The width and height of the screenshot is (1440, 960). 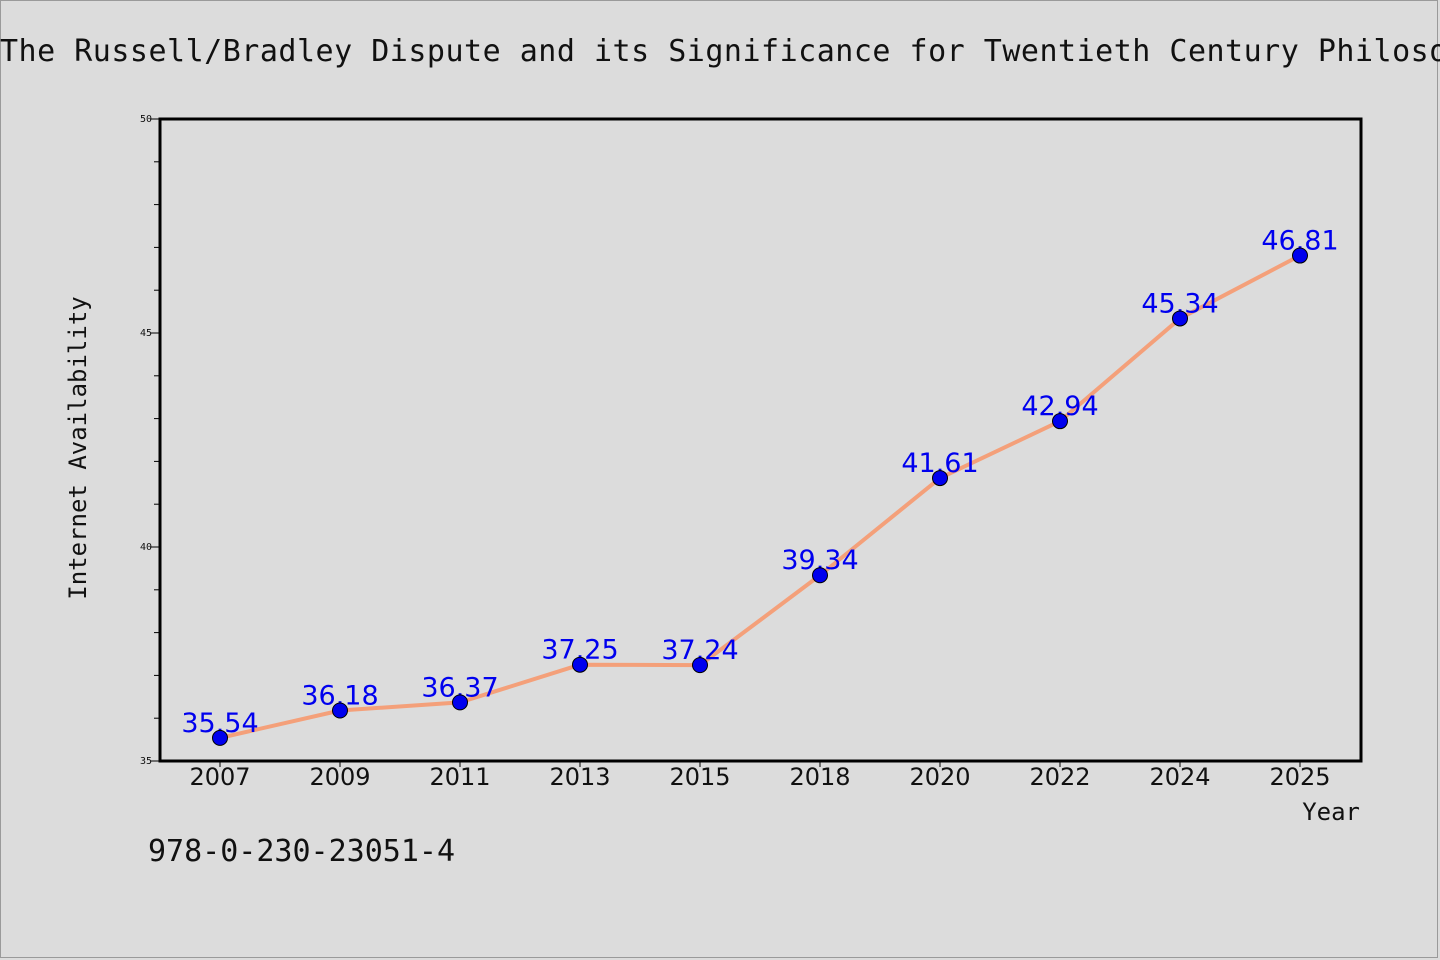 What do you see at coordinates (819, 777) in the screenshot?
I see `x-tick-label: 2018` at bounding box center [819, 777].